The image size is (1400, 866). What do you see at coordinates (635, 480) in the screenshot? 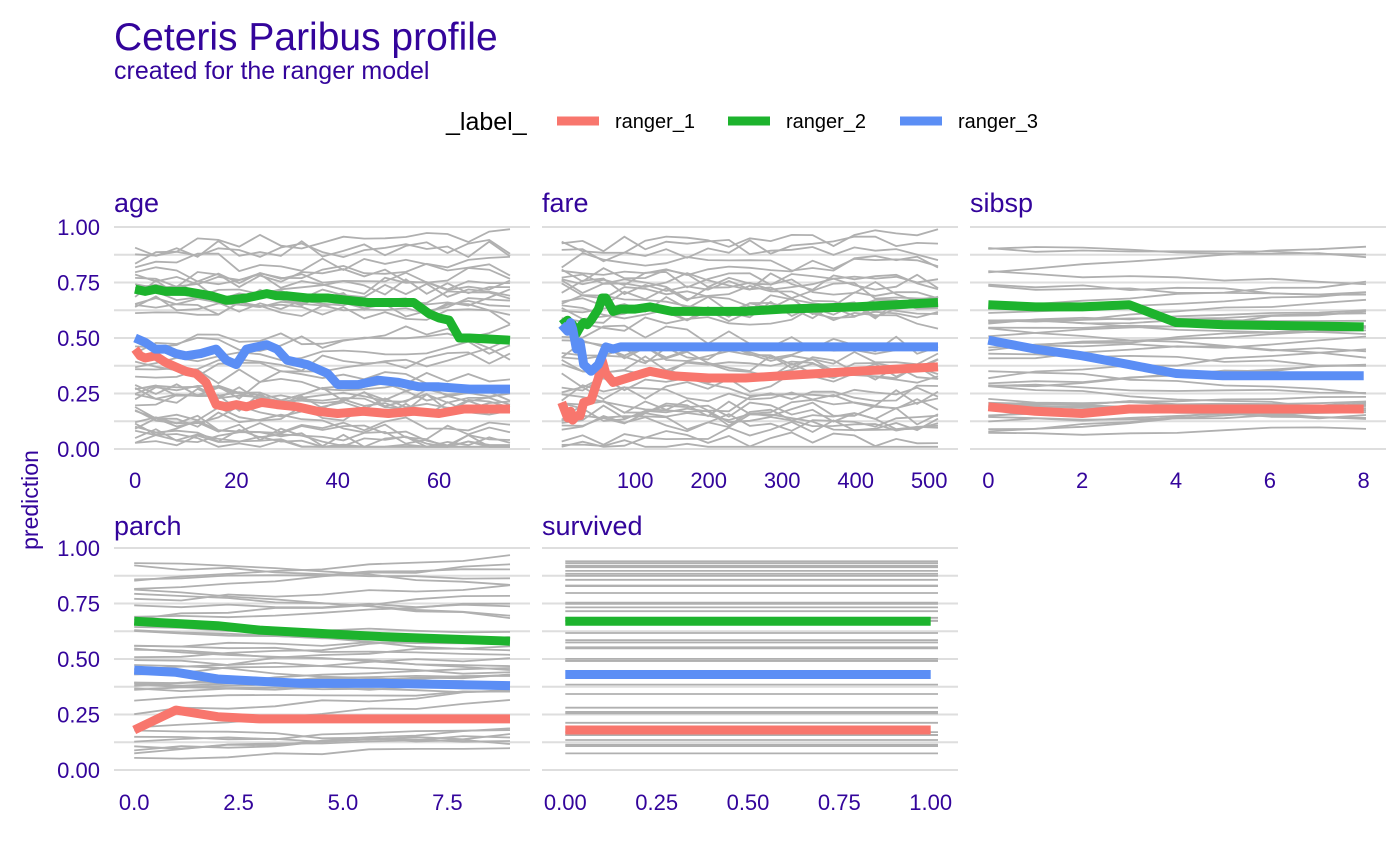
I see `x-tick-label-fare: 100` at bounding box center [635, 480].